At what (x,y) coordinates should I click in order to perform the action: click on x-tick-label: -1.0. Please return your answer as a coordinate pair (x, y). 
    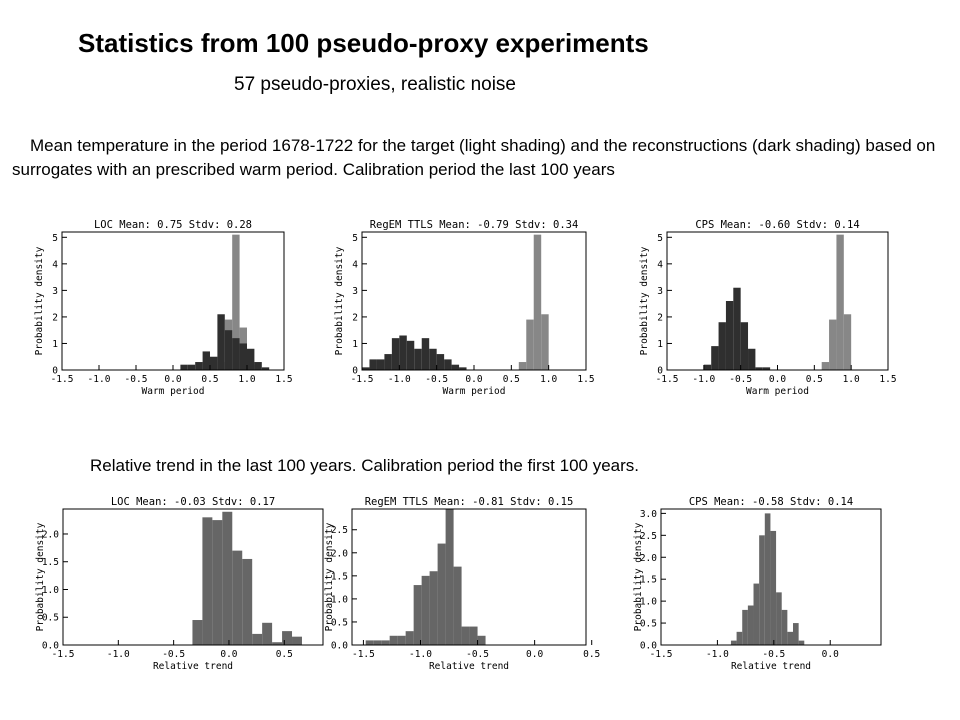
    Looking at the image, I should click on (399, 379).